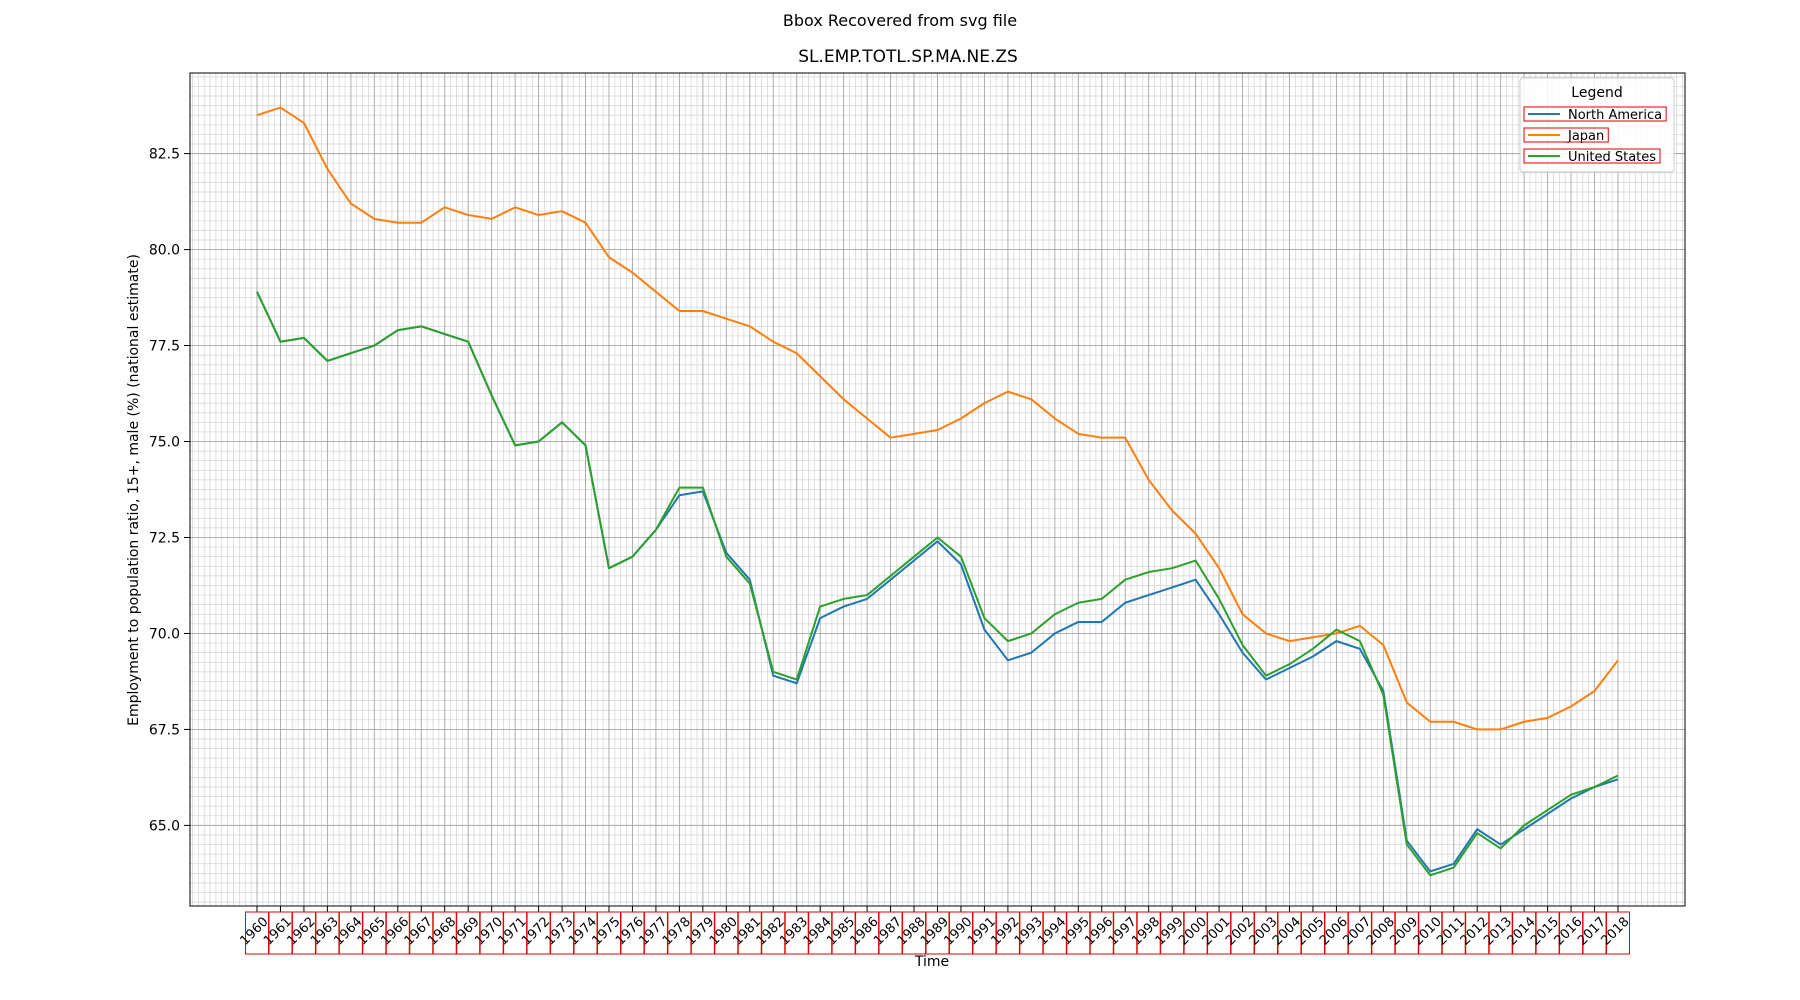 The height and width of the screenshot is (1000, 1800). Describe the element at coordinates (164, 155) in the screenshot. I see `y-tick-label: 82.5` at that location.